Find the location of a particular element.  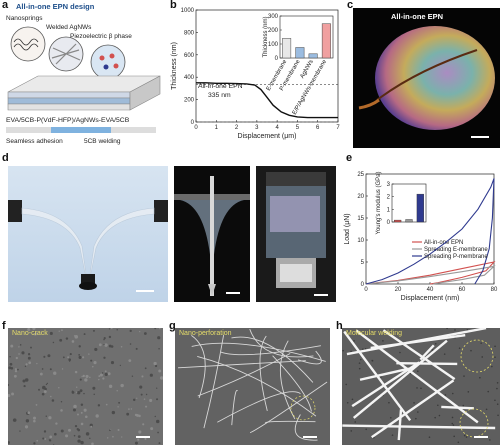

x-axis-label: Displacement (nm) is located at coordinates (430, 298).